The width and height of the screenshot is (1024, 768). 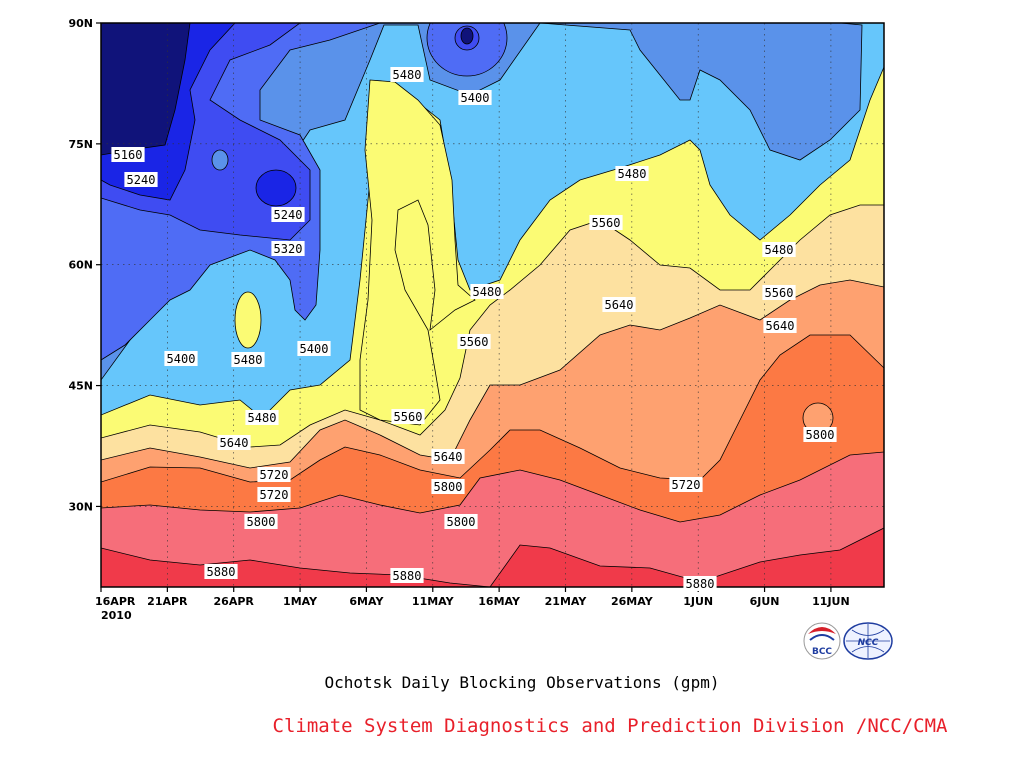 I want to click on contour-label: 5320, so click(x=288, y=249).